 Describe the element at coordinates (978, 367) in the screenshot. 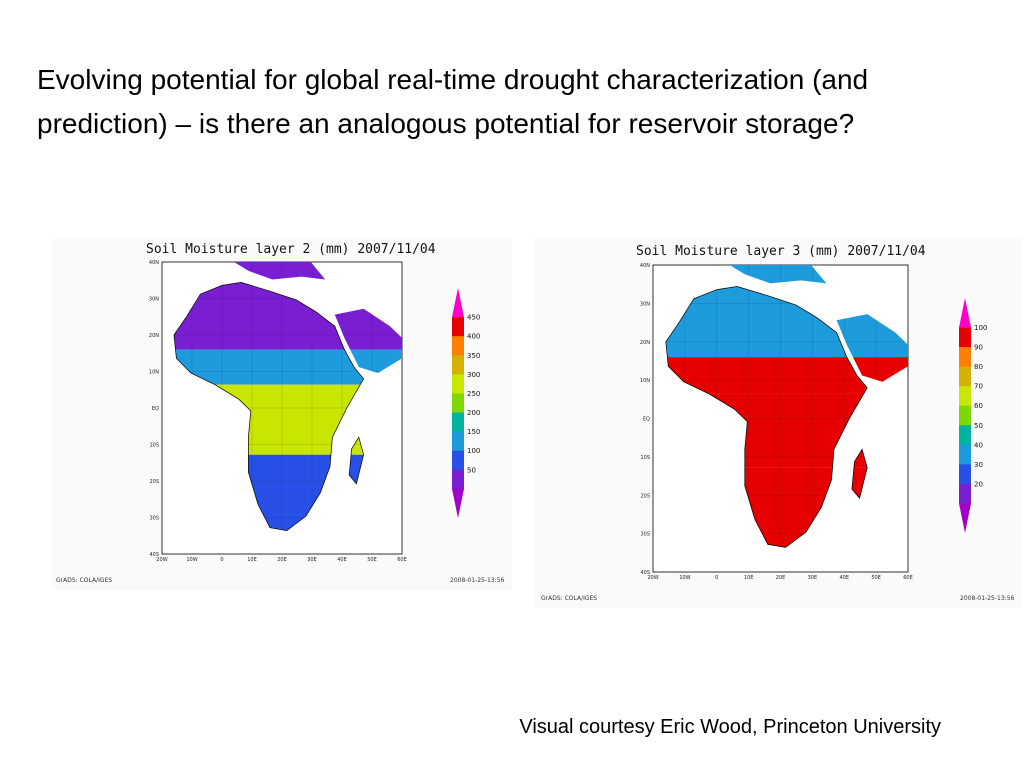

I see `colorbar-label: 80` at that location.